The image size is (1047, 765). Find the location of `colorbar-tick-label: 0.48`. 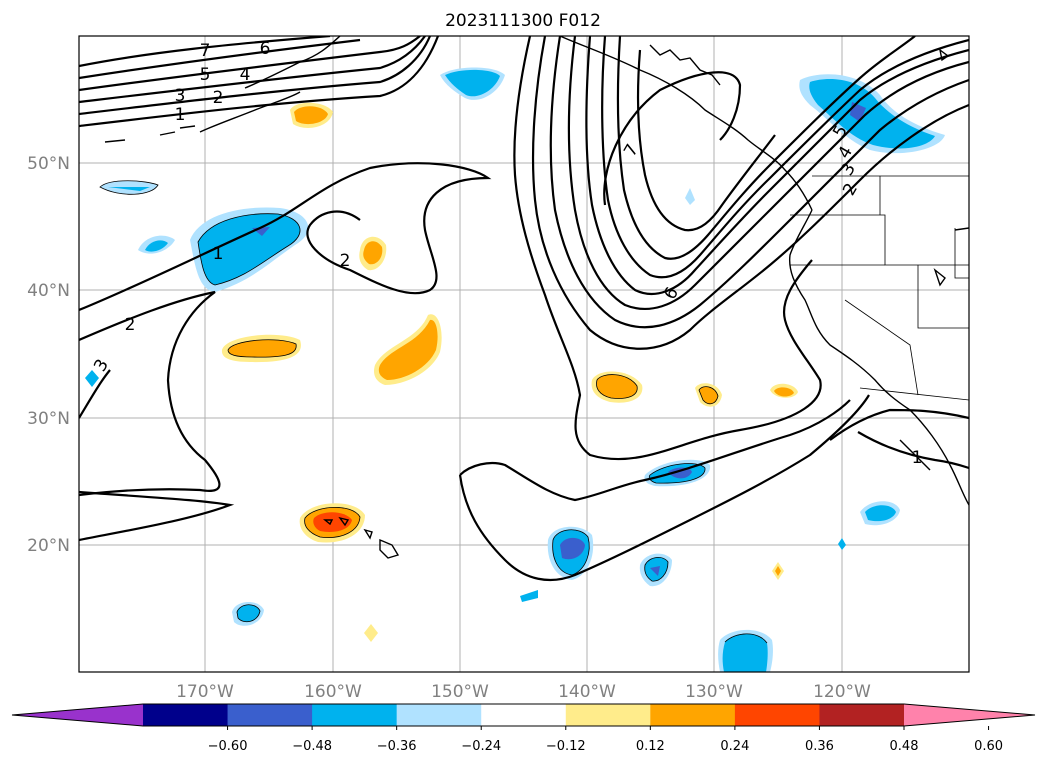

colorbar-tick-label: 0.48 is located at coordinates (904, 746).